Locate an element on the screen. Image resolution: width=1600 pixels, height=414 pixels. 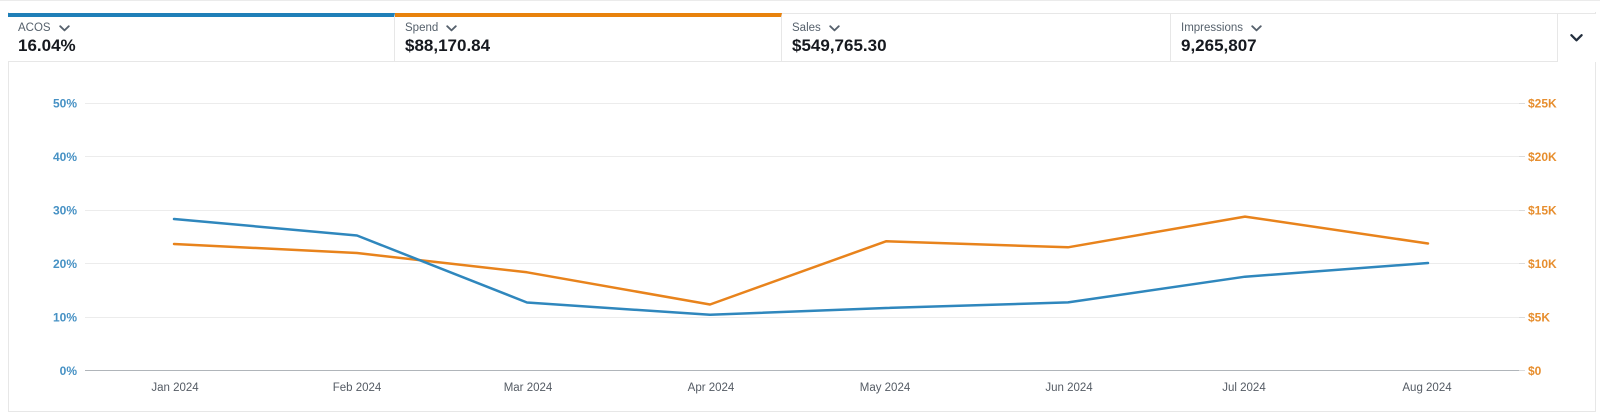
svg-text: Apr 2024 is located at coordinates (711, 388).